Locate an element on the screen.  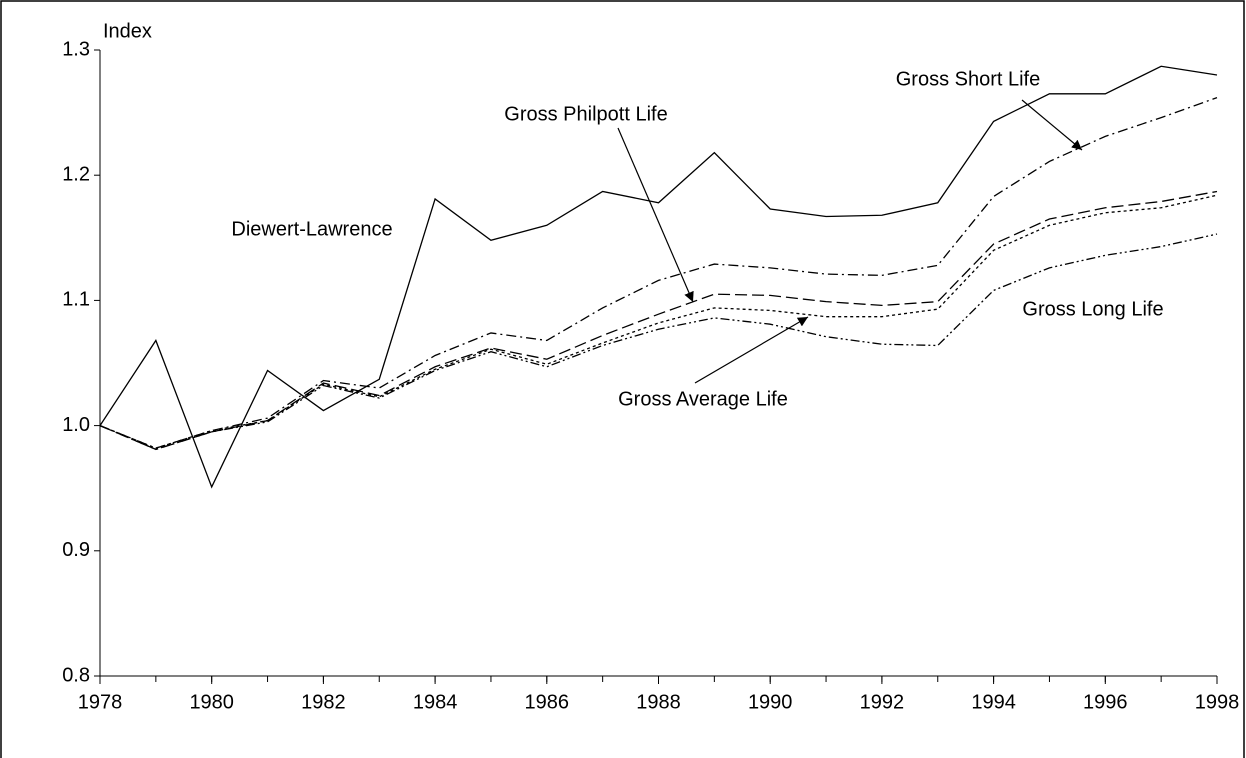
x-tick-label: 1982 is located at coordinates (323, 702).